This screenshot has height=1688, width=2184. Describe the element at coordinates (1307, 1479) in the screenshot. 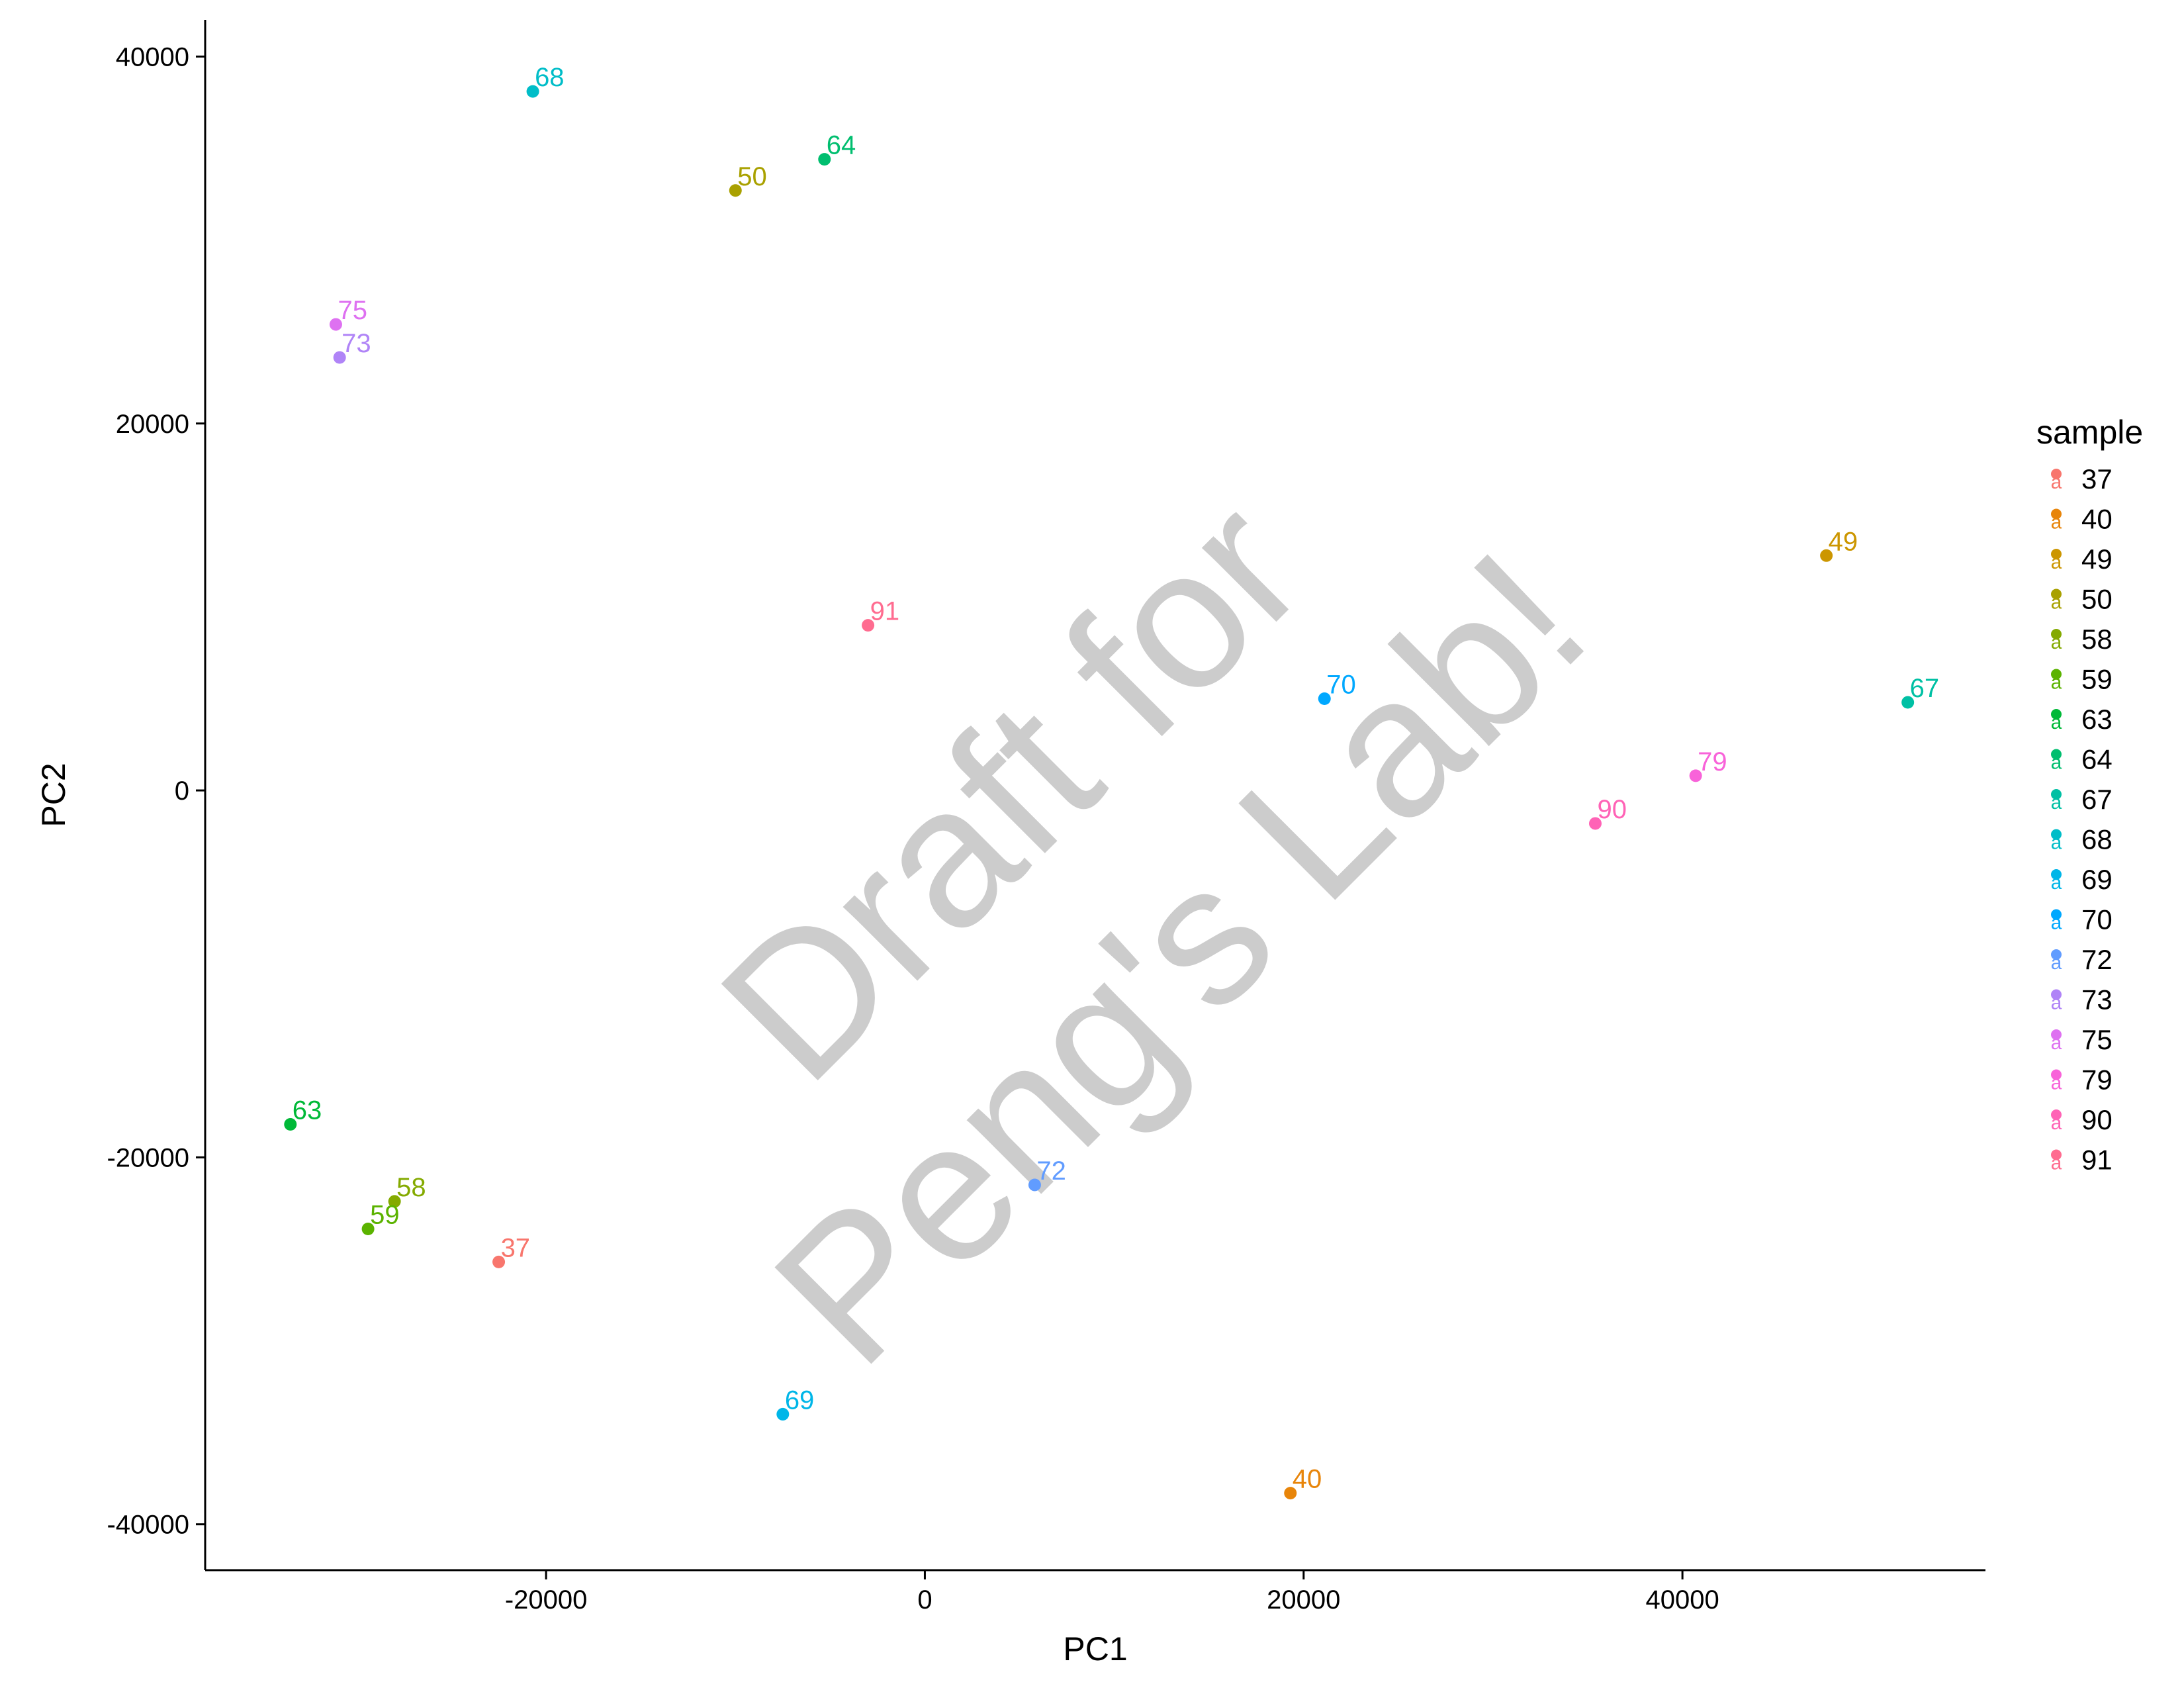

I see `data-label-40: 40` at that location.